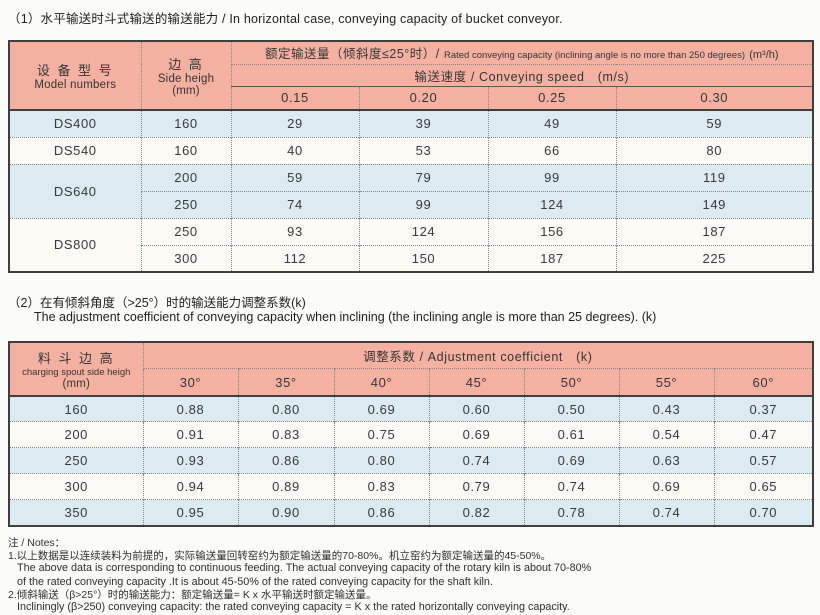 This screenshot has height=615, width=820. What do you see at coordinates (714, 150) in the screenshot?
I see `capacity-cell: 80` at bounding box center [714, 150].